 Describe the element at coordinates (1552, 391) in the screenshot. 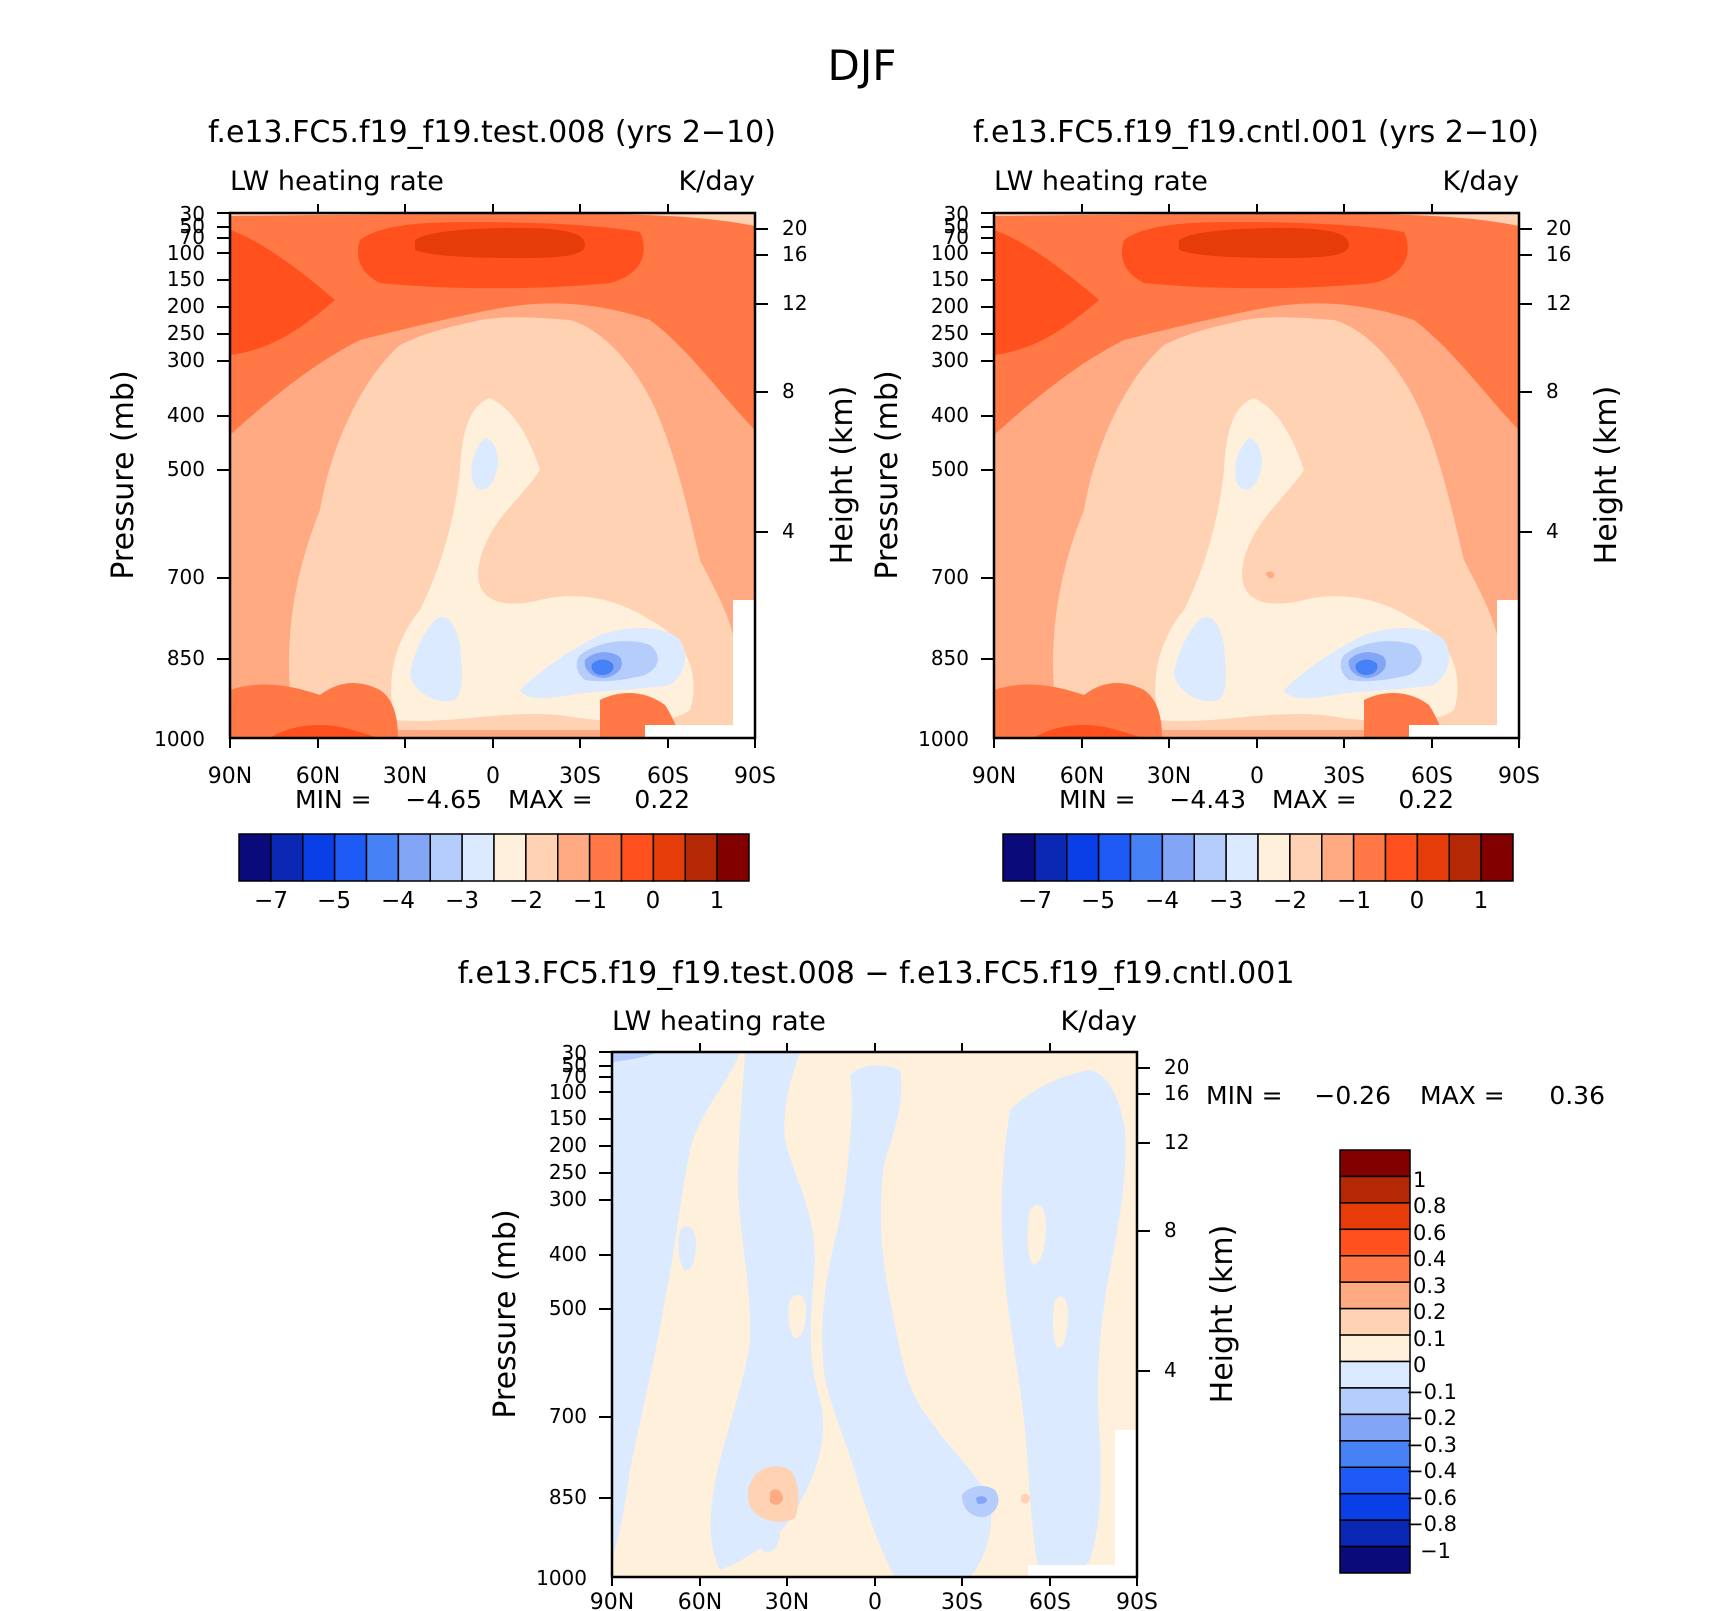

I see `y-right-tick-label: 8` at that location.